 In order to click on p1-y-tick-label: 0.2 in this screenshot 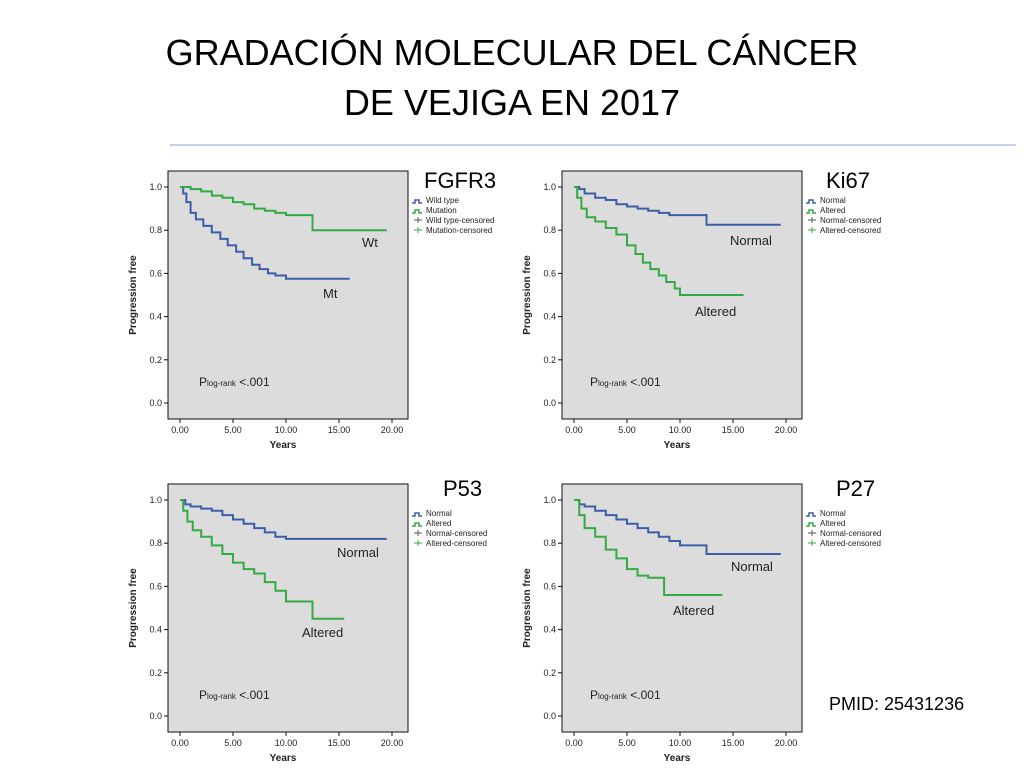, I will do `click(155, 360)`.